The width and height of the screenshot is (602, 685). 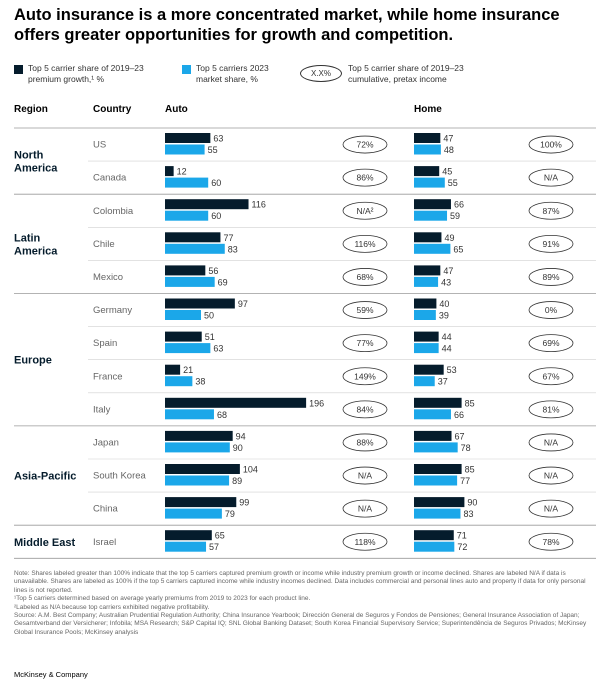 What do you see at coordinates (550, 376) in the screenshot?
I see `home-income-label: 67%` at bounding box center [550, 376].